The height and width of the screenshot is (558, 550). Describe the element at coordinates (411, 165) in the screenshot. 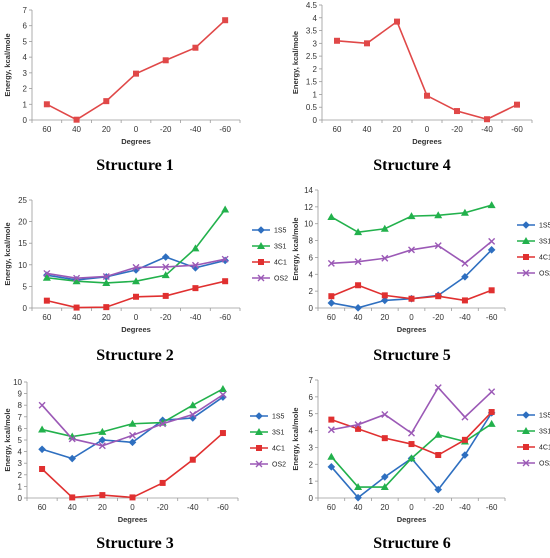

I see `structure-caption: Structure 4` at that location.